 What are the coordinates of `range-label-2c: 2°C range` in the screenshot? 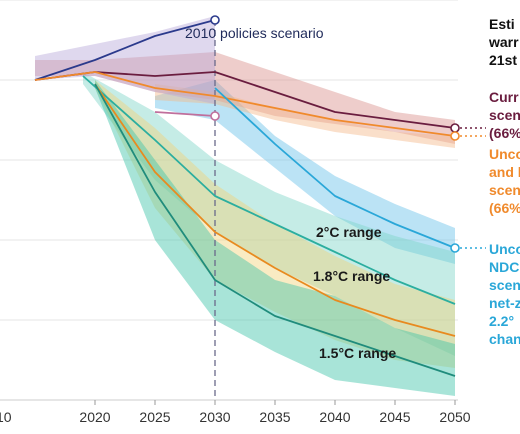 It's located at (349, 232).